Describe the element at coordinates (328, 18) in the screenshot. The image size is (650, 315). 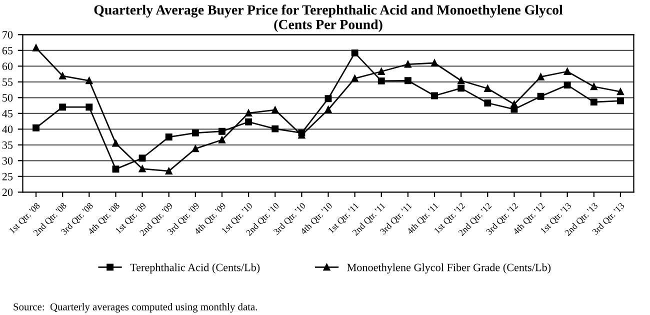
I see `chart-title: Quarterly Average Buyer Price for Terephthalic Acid and Monoethylene Glycol (Cents Per Pound)` at that location.